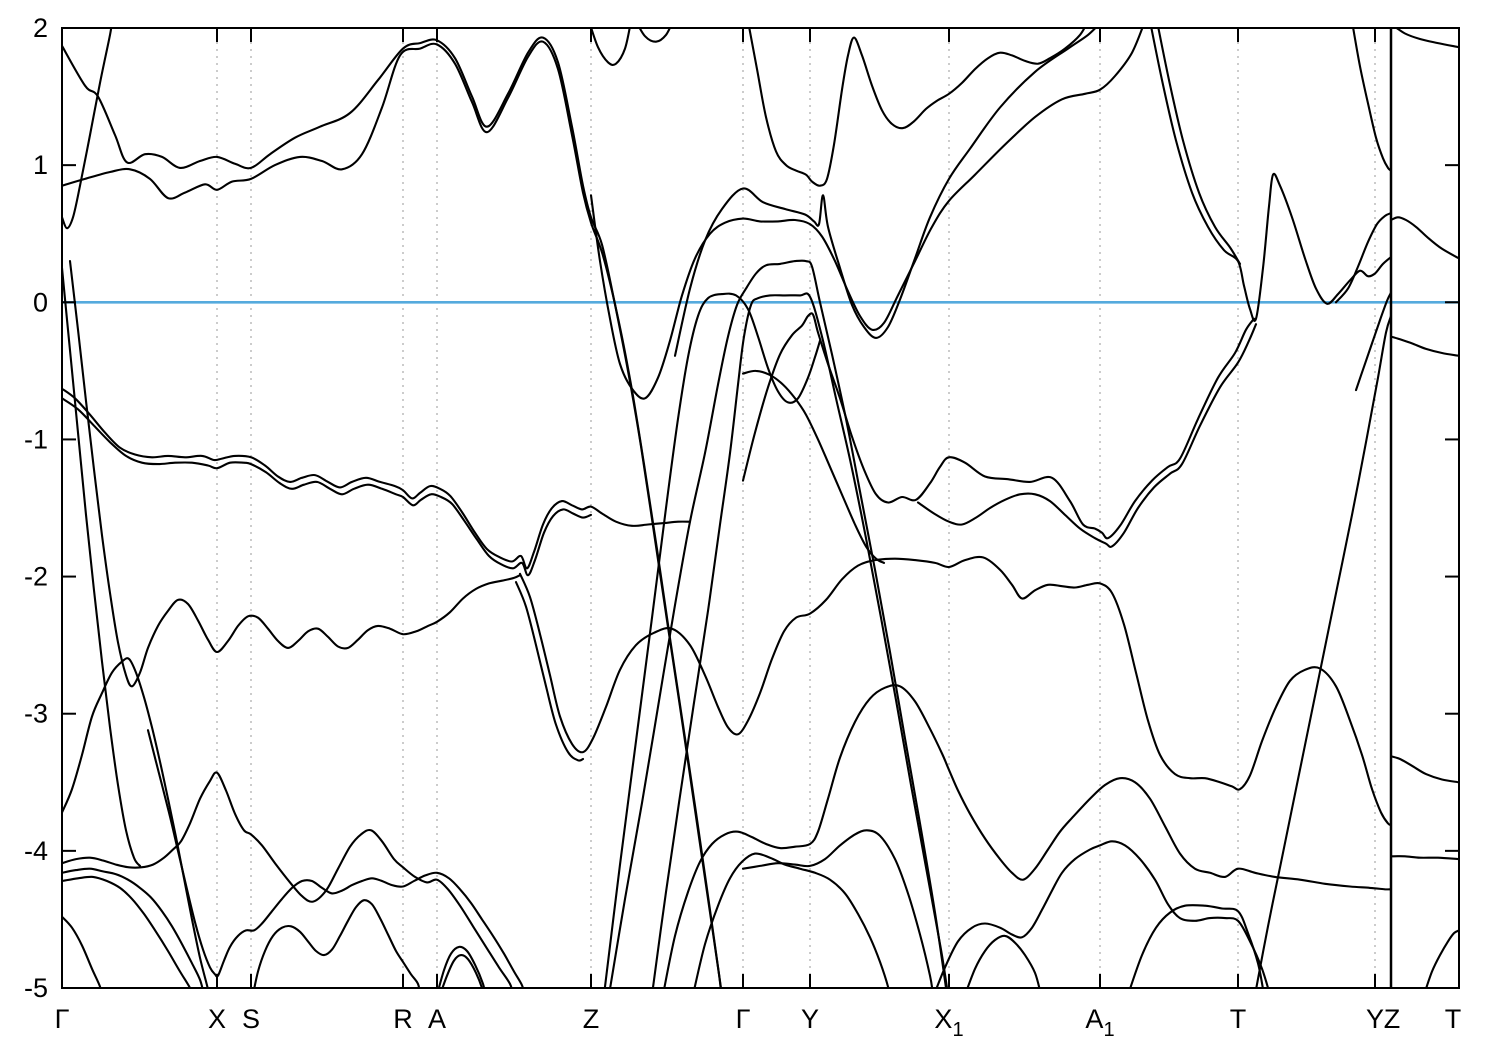  What do you see at coordinates (948, 1022) in the screenshot?
I see `k-point-label-X1: X1` at bounding box center [948, 1022].